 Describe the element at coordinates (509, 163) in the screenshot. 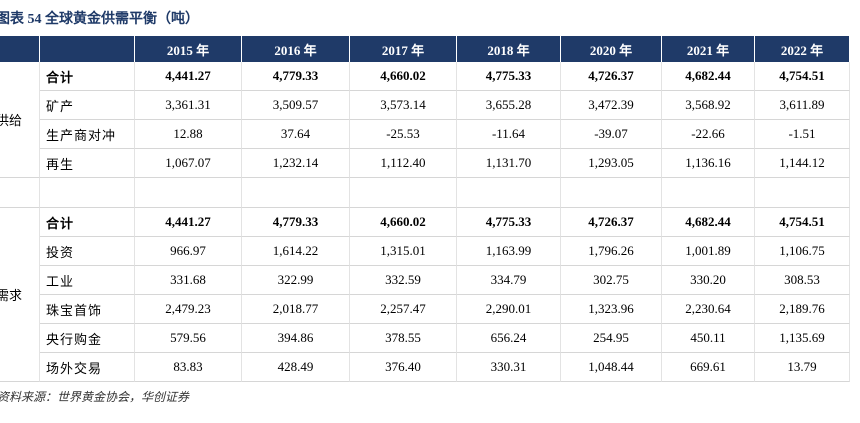

I see `value-cell: 1,131.70` at that location.